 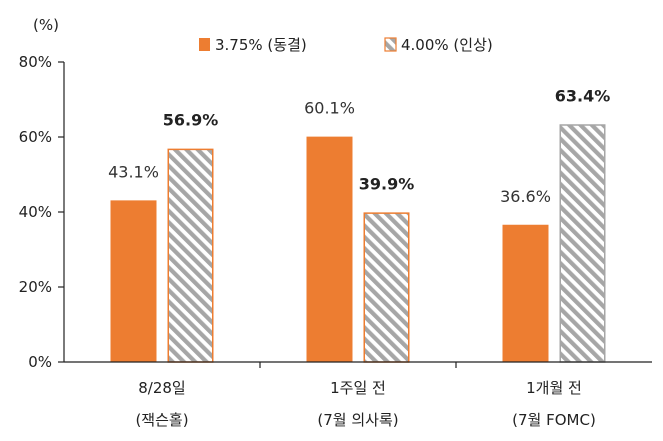 I want to click on category-sublabel: (잭슨홀), so click(x=161, y=420).